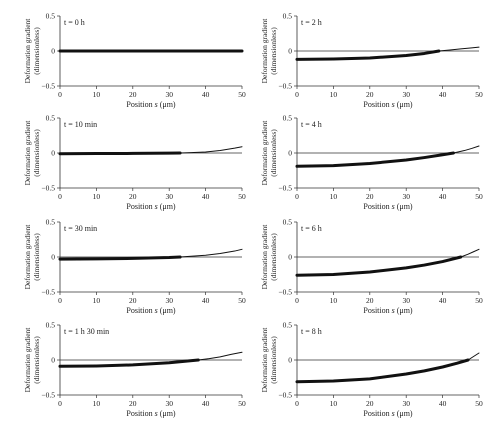 The image size is (500, 437). I want to click on panel-label: t = 1 h 30 min, so click(86, 331).